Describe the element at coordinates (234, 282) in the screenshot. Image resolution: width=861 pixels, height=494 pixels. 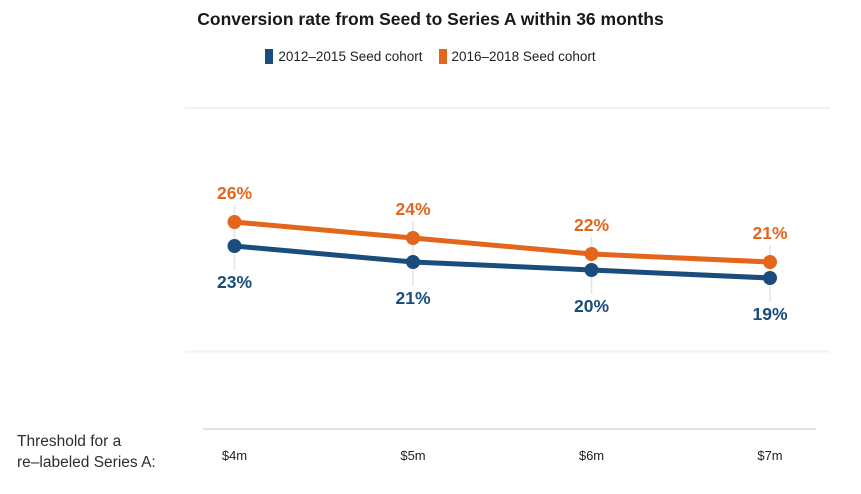
I see `data-point-label: 23%` at that location.